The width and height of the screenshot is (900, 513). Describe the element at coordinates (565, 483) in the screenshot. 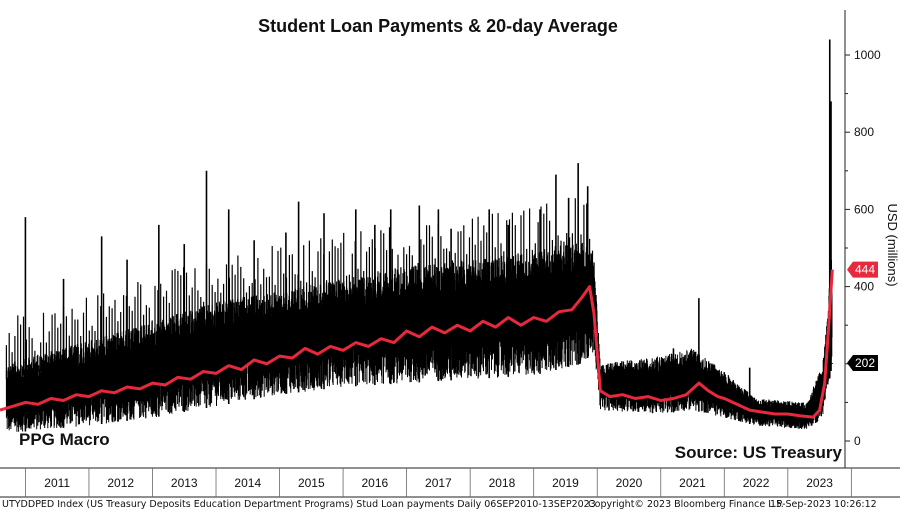

I see `x-tick-label: 2019` at that location.